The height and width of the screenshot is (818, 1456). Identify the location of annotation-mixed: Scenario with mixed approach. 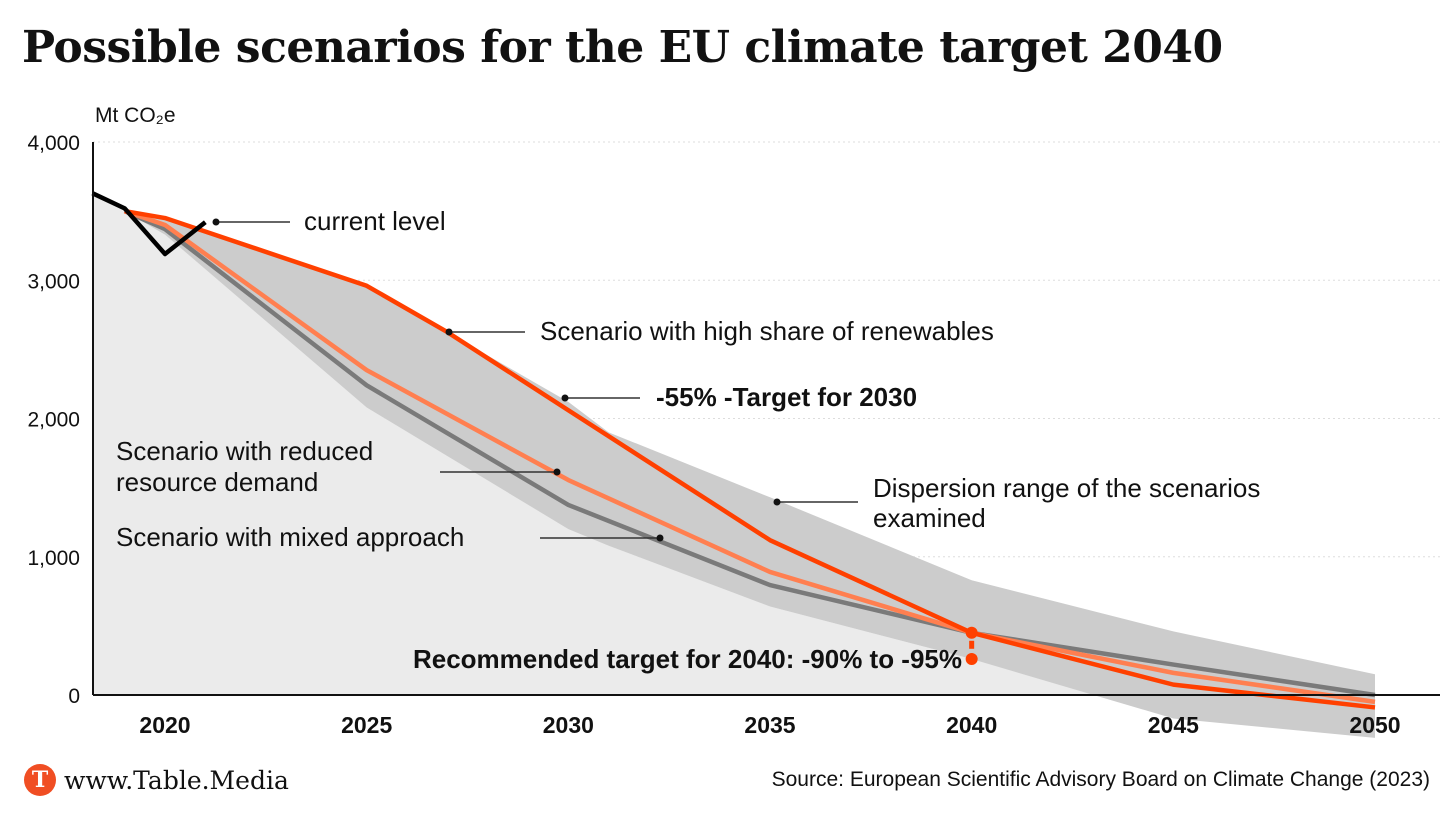
(290, 537).